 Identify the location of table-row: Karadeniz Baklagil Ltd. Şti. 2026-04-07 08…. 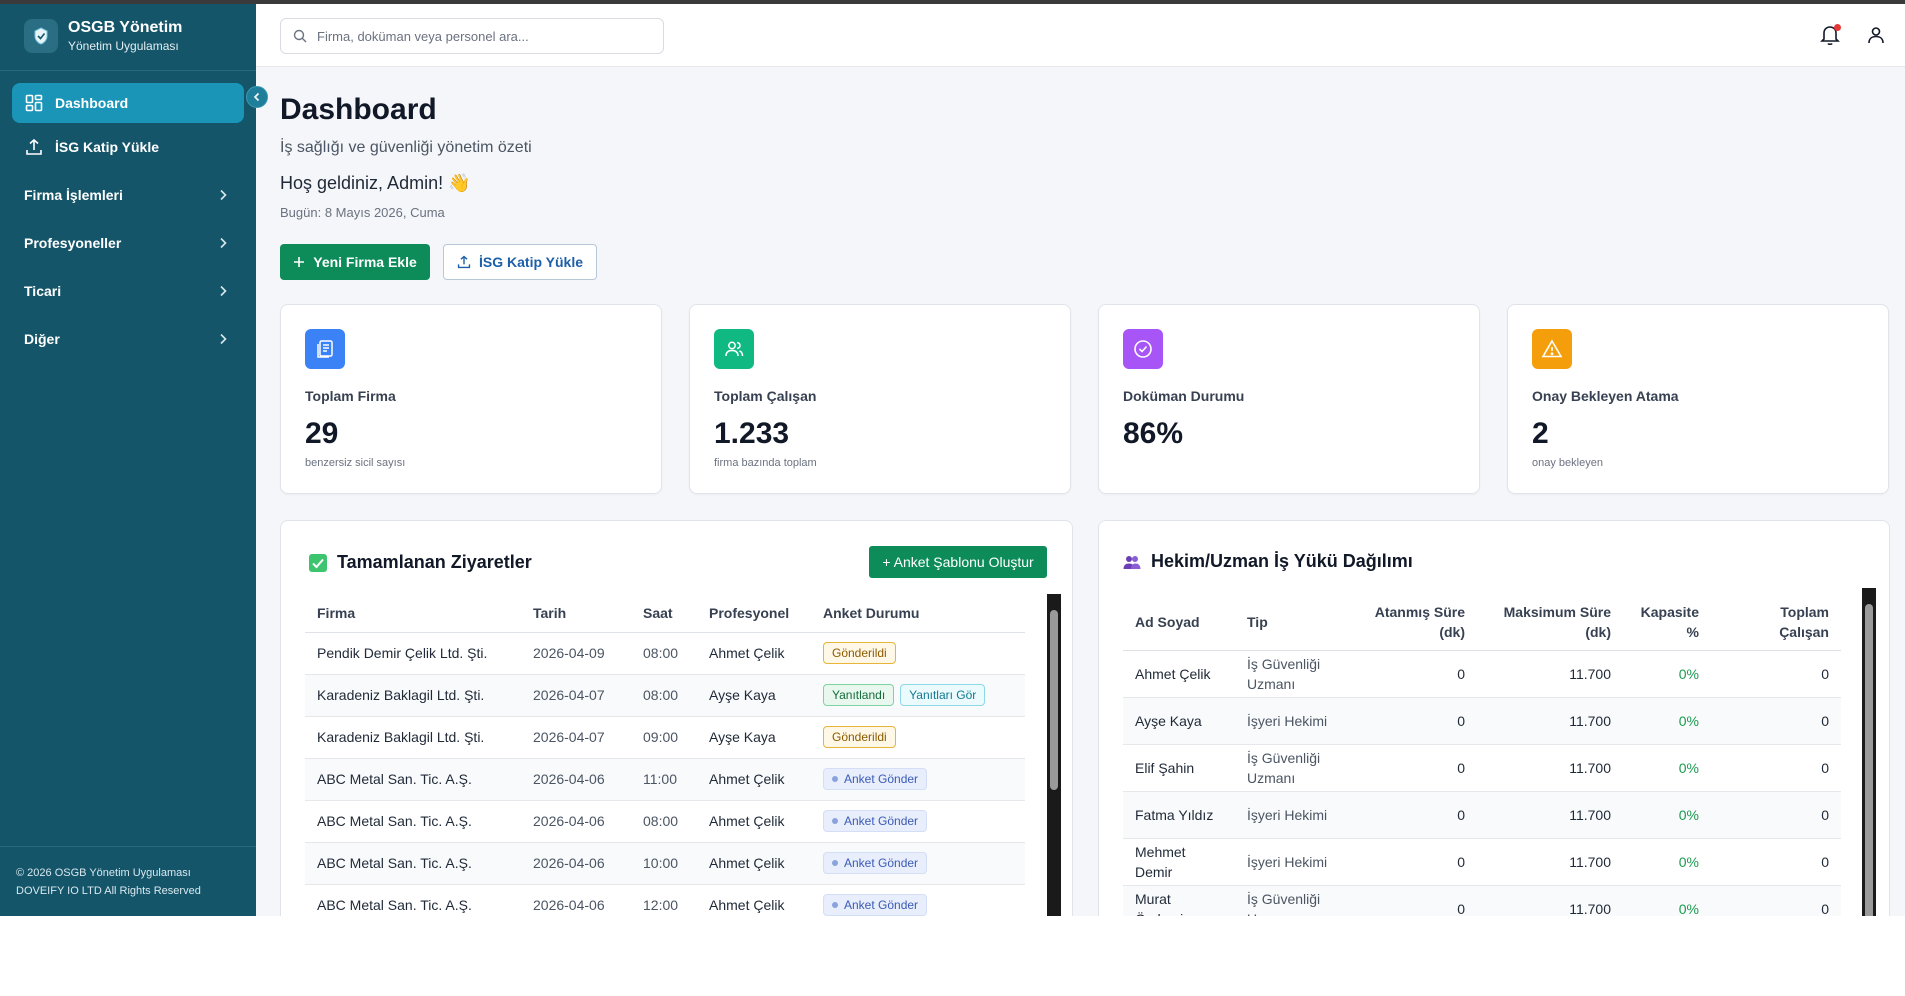
(665, 695).